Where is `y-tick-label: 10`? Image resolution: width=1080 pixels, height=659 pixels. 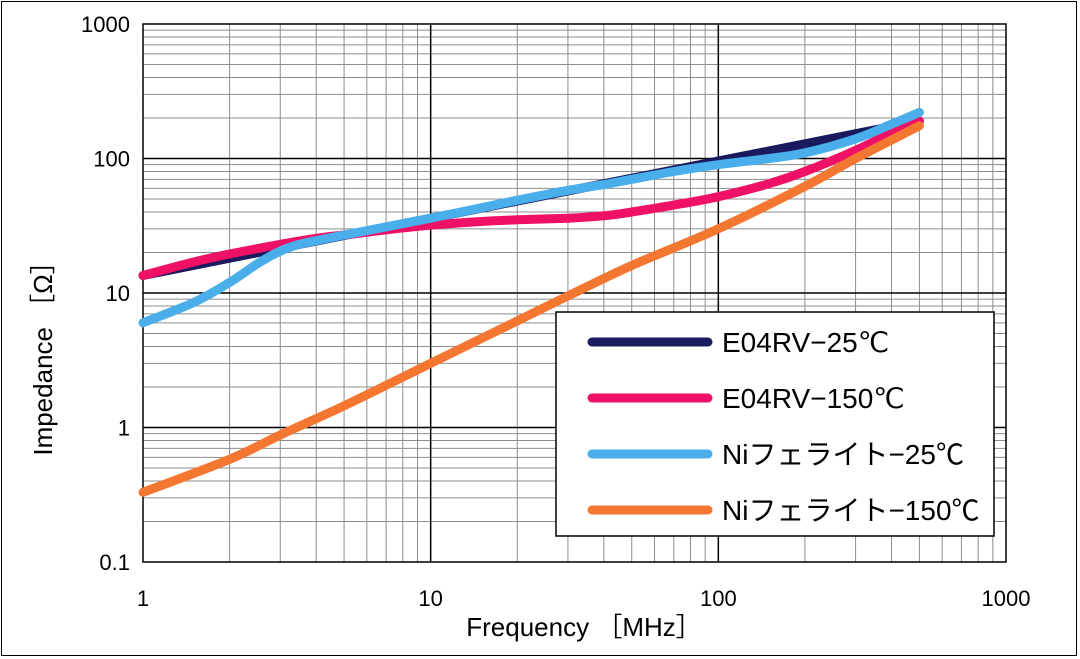
y-tick-label: 10 is located at coordinates (118, 293).